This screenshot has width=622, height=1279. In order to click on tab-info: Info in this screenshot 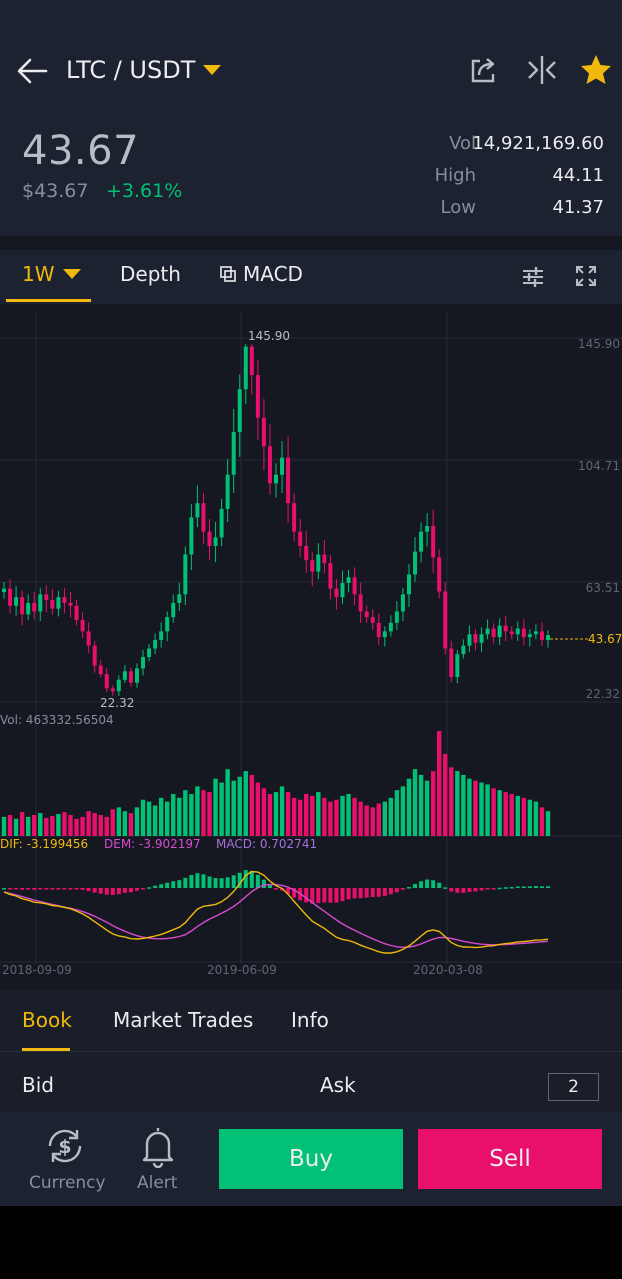, I will do `click(310, 1020)`.